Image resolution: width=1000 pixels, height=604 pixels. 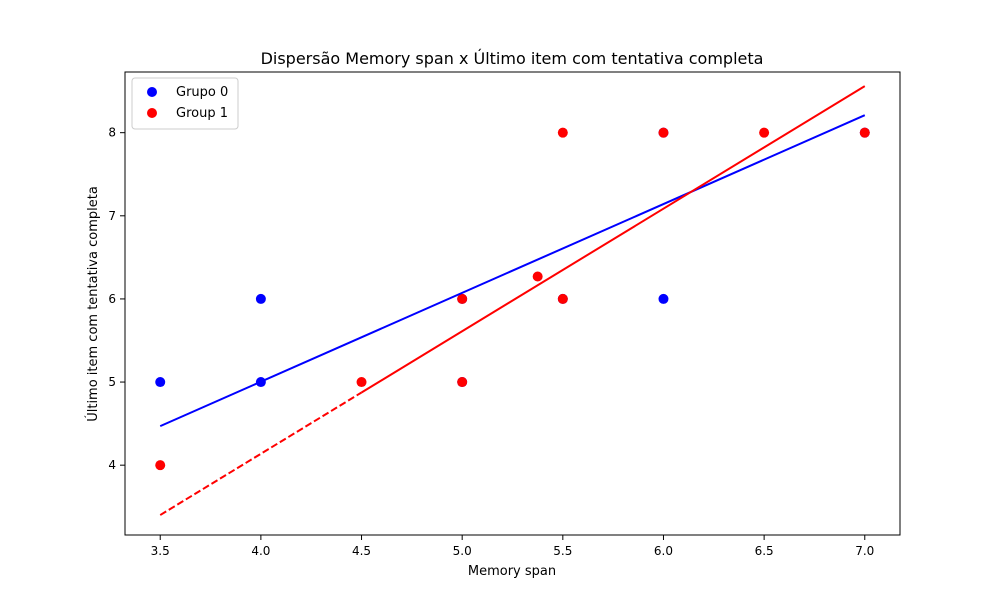 I want to click on y-axis-label: Último item com tentativa completa, so click(x=93, y=304).